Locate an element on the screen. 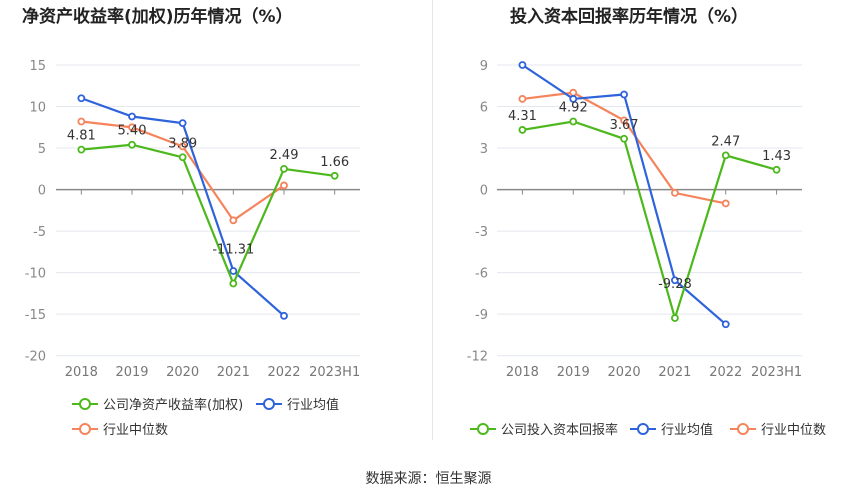 The width and height of the screenshot is (857, 500). data-label: 2.47 is located at coordinates (725, 141).